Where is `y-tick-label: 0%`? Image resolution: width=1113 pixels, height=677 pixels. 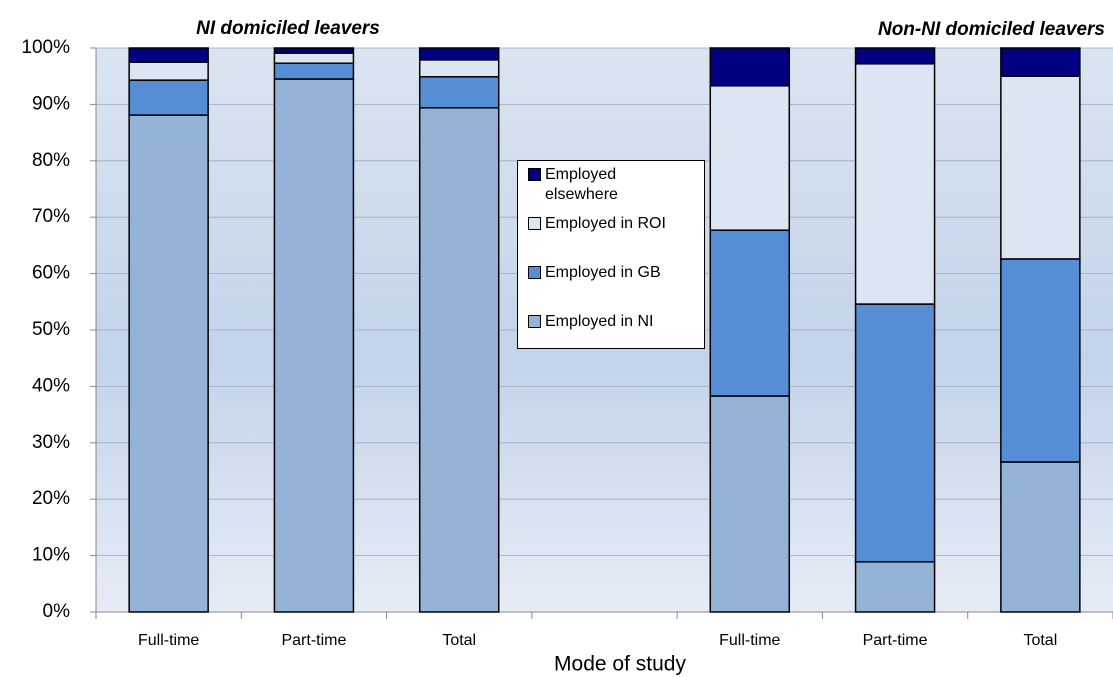 y-tick-label: 0% is located at coordinates (57, 611).